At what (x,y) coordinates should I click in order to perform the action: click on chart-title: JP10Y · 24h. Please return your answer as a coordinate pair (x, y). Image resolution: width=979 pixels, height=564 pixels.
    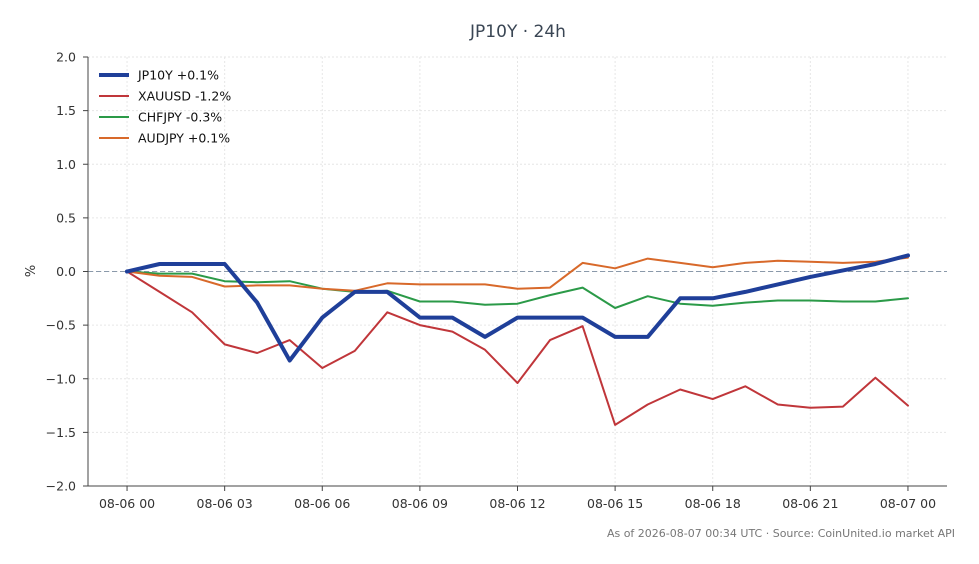
    Looking at the image, I should click on (517, 32).